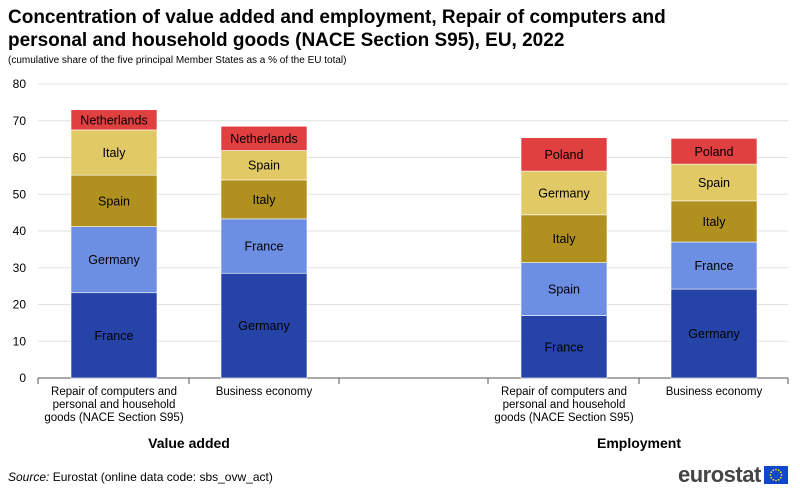  What do you see at coordinates (639, 443) in the screenshot?
I see `group-label: Employment` at bounding box center [639, 443].